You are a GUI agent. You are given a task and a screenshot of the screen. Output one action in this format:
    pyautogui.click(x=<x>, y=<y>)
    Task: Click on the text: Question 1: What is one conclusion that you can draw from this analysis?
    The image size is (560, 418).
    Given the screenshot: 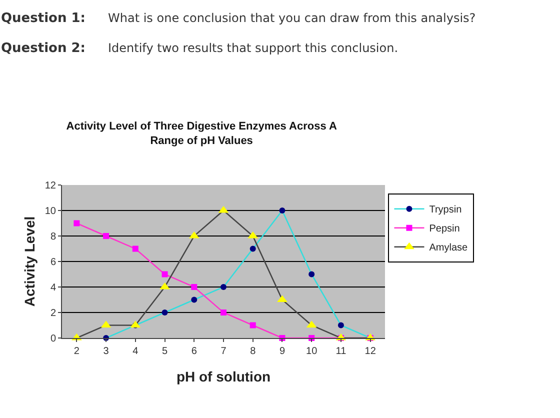 What is the action you would take?
    pyautogui.click(x=238, y=18)
    